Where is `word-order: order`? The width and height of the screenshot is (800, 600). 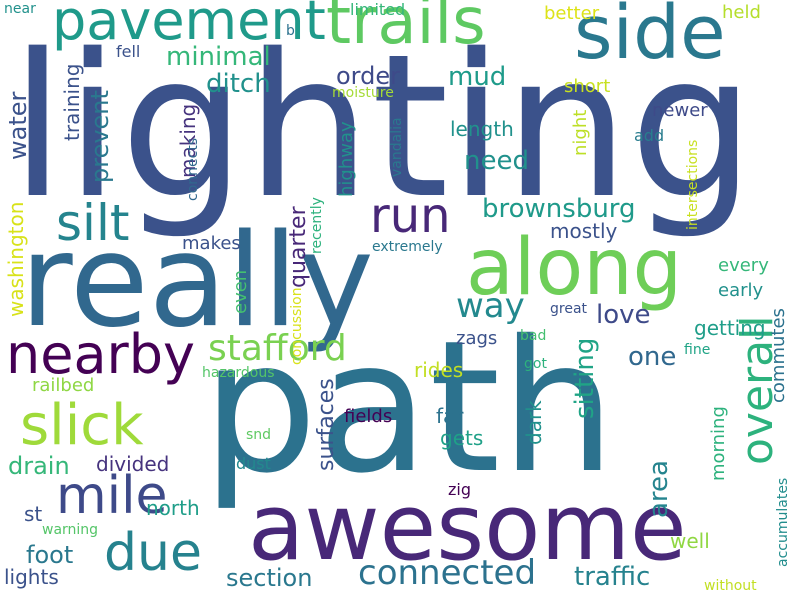 word-order: order is located at coordinates (368, 76).